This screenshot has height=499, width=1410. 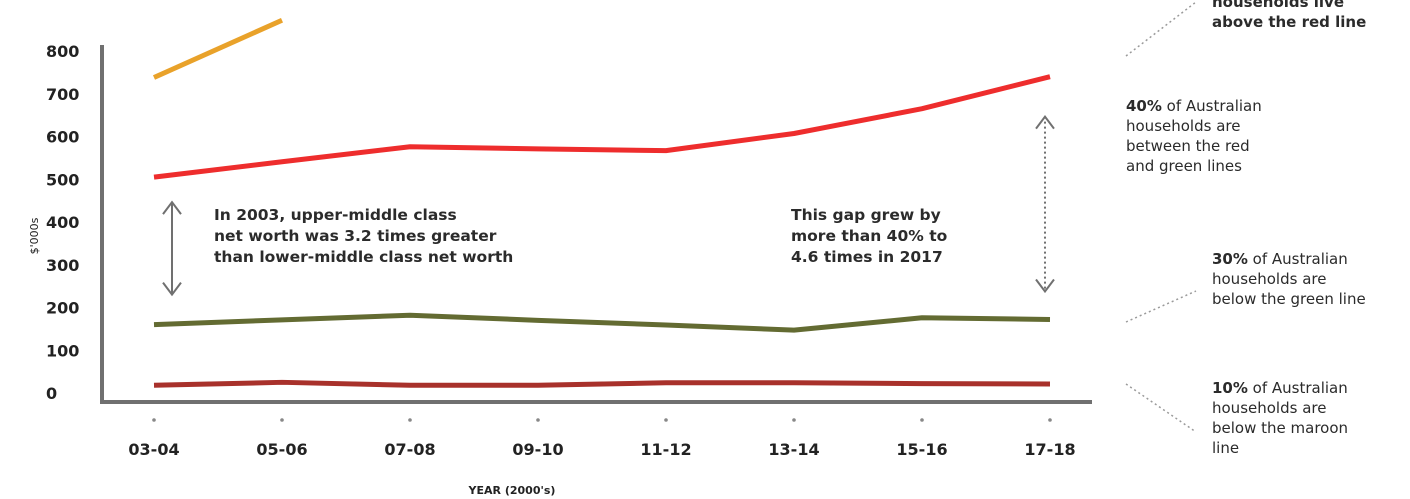 What do you see at coordinates (1289, 299) in the screenshot?
I see `side-note-green-text3: below the green line` at bounding box center [1289, 299].